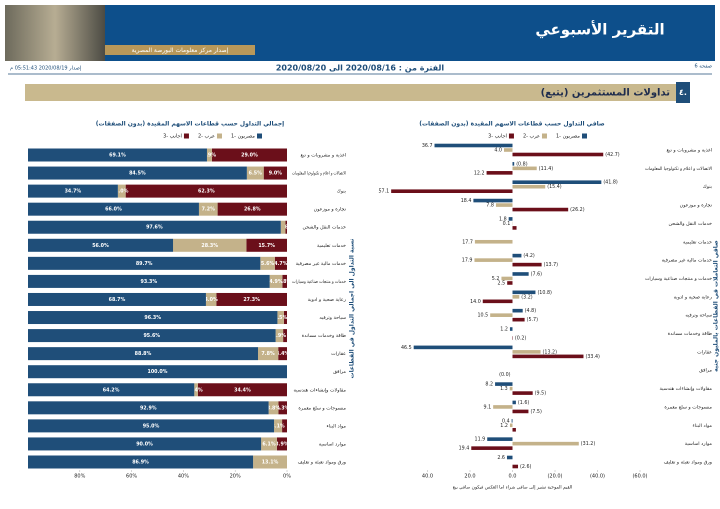  I want to click on value-label: 93.3%, so click(148, 282).